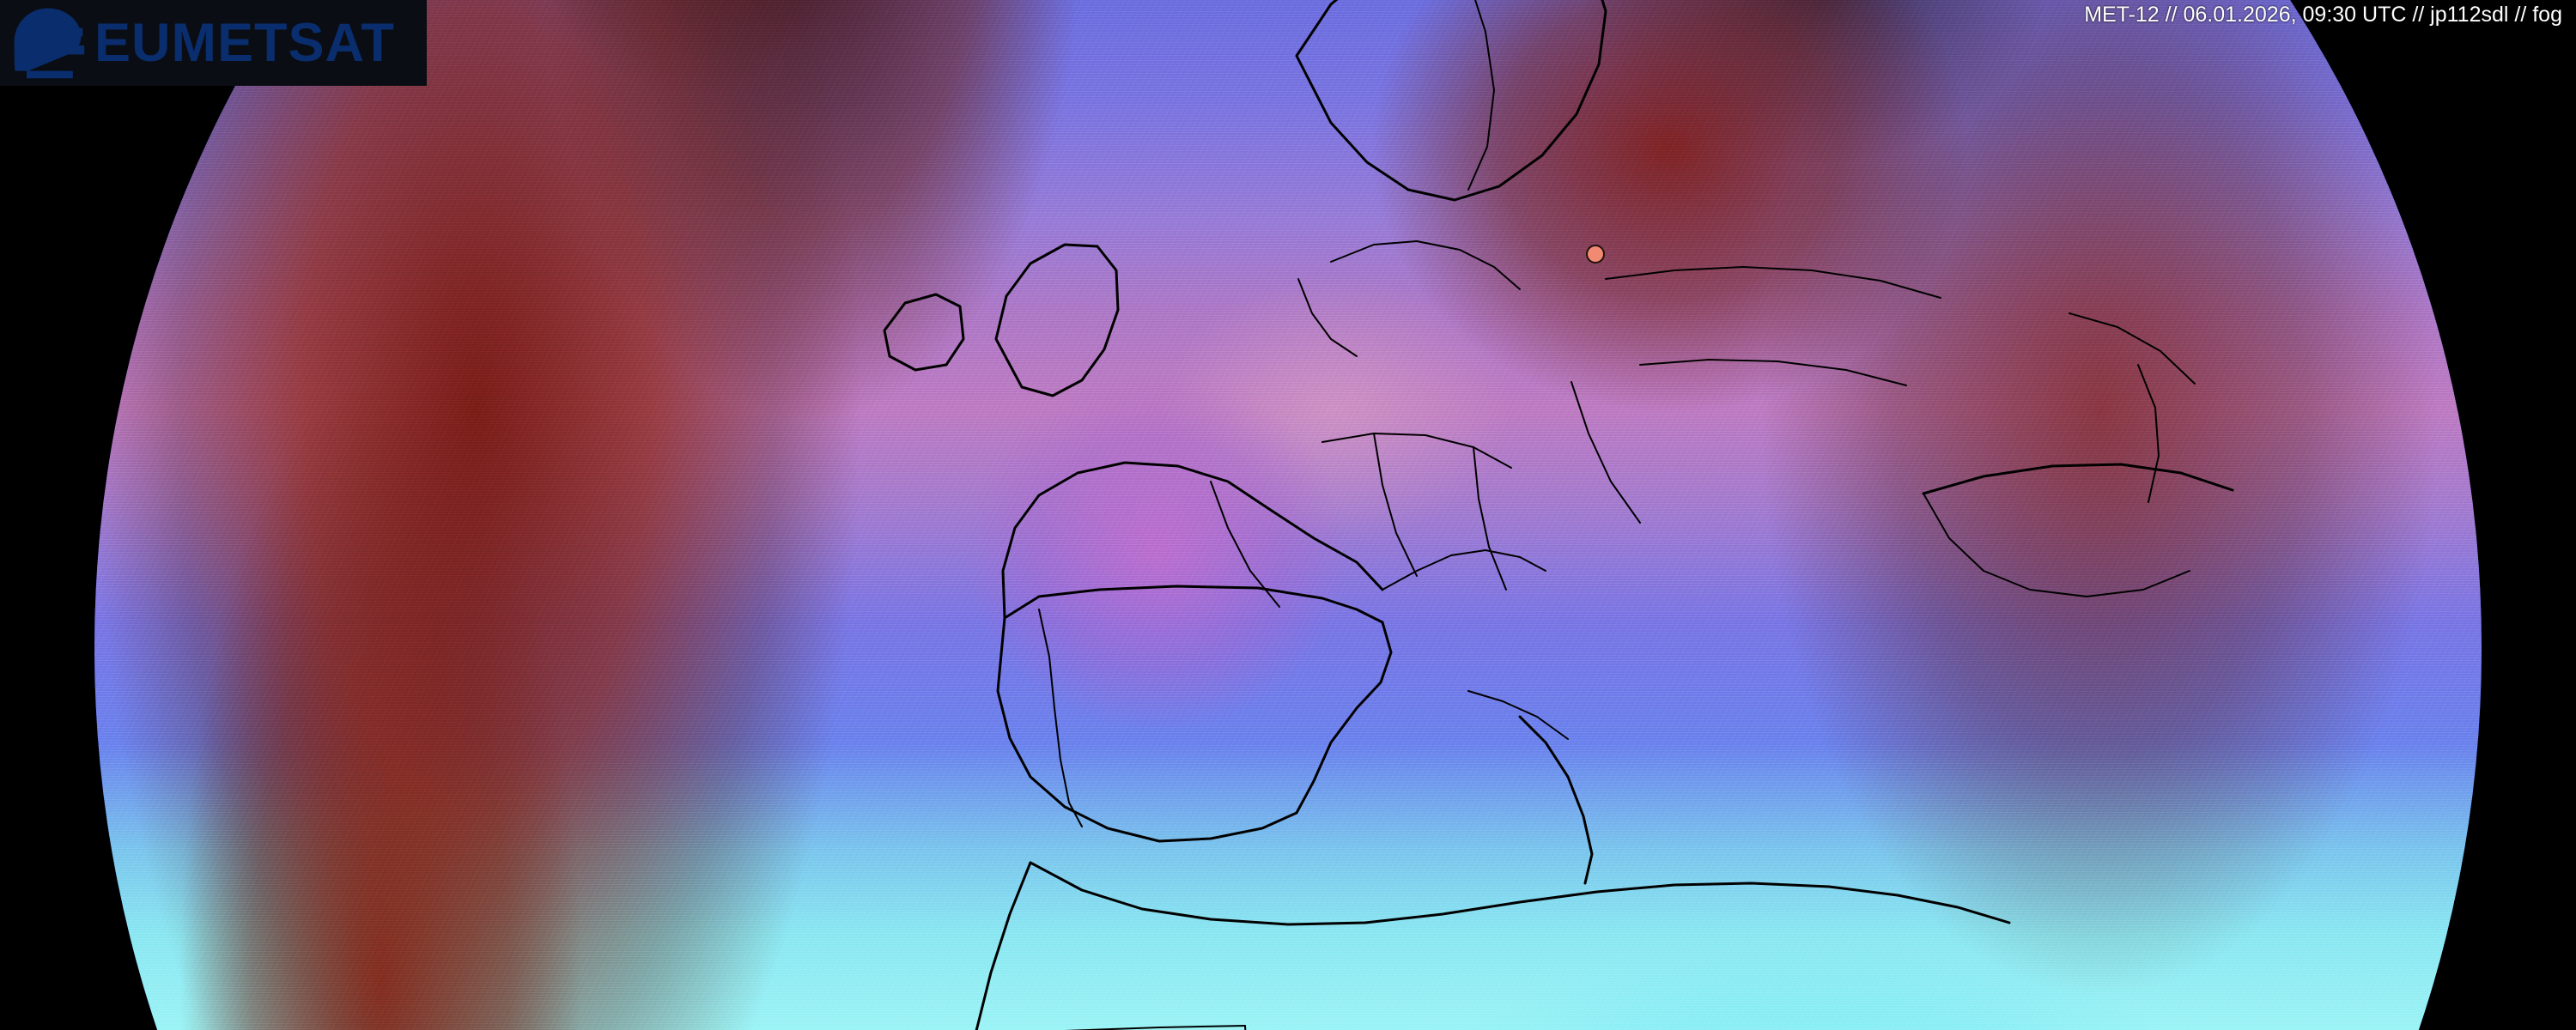  I want to click on location-marker, so click(1595, 254).